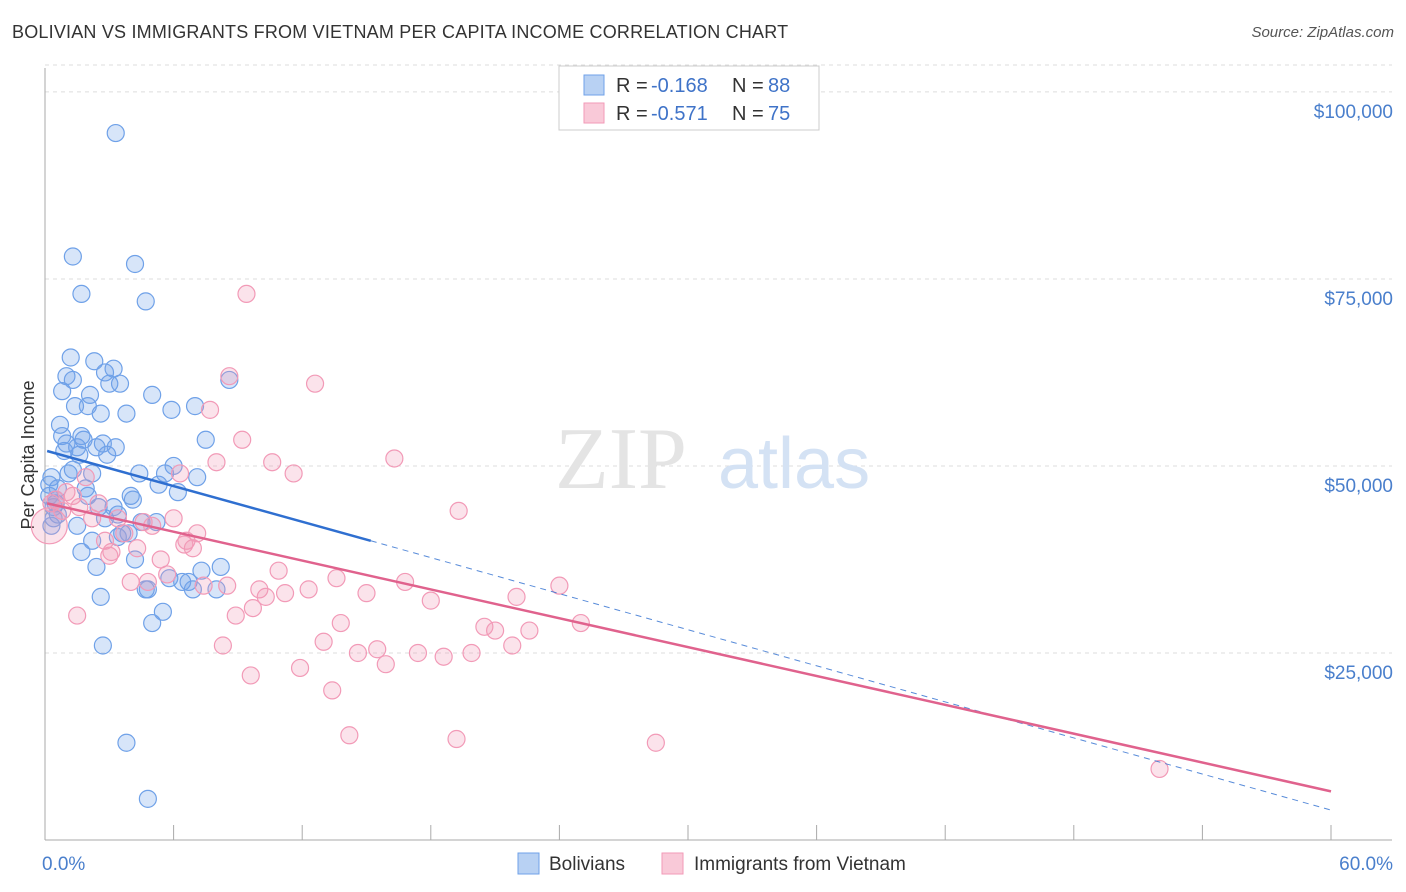 This screenshot has width=1406, height=892. Describe the element at coordinates (679, 114) in the screenshot. I see `legend-r-value-vietnam: -0.571` at that location.